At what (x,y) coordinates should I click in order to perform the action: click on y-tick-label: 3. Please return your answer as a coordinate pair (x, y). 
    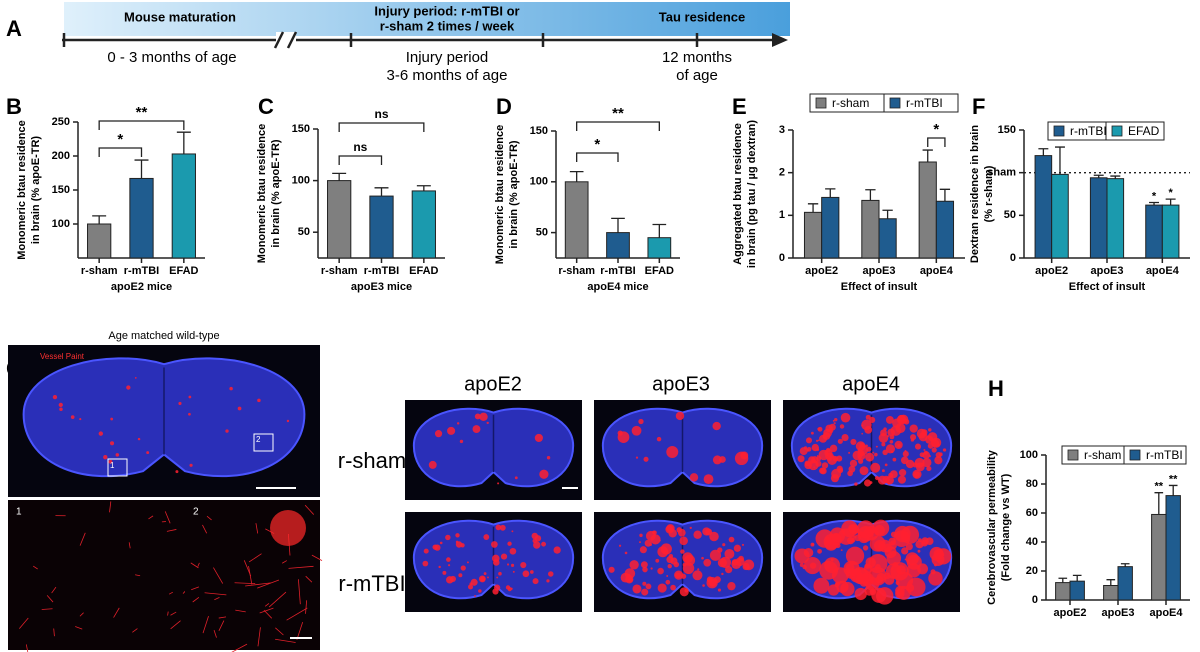
    Looking at the image, I should click on (782, 130).